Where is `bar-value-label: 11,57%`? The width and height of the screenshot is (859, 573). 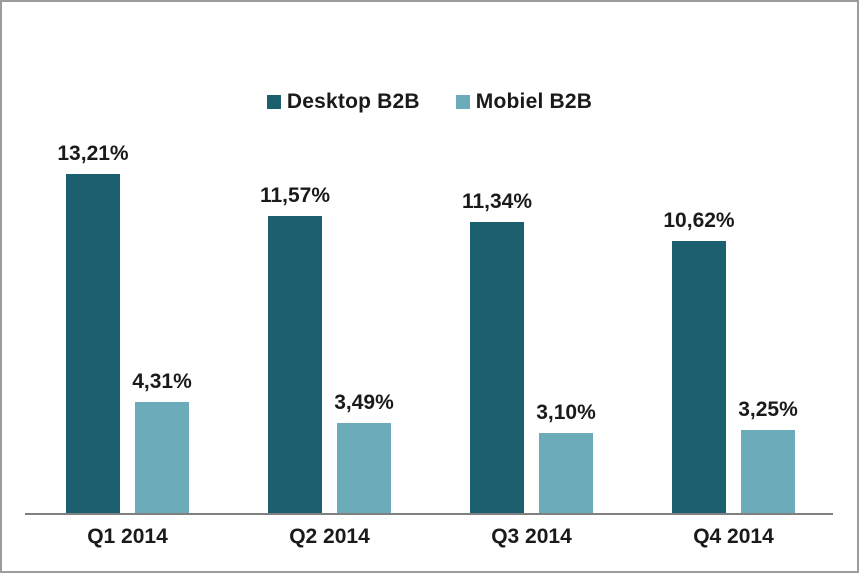
bar-value-label: 11,57% is located at coordinates (295, 195).